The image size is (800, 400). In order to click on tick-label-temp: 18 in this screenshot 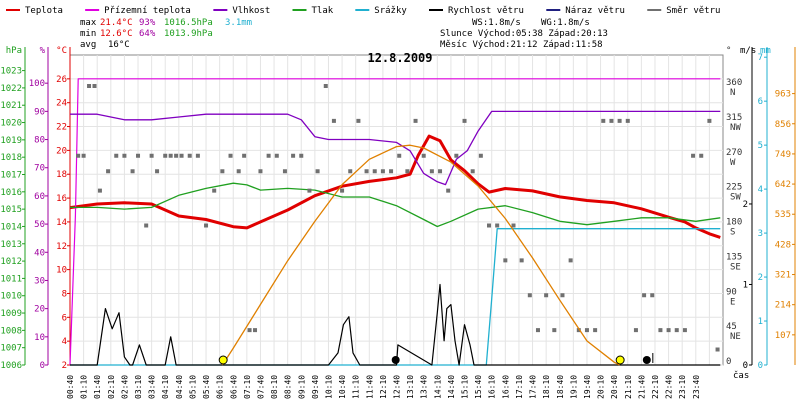, I will do `click(61, 175)`.